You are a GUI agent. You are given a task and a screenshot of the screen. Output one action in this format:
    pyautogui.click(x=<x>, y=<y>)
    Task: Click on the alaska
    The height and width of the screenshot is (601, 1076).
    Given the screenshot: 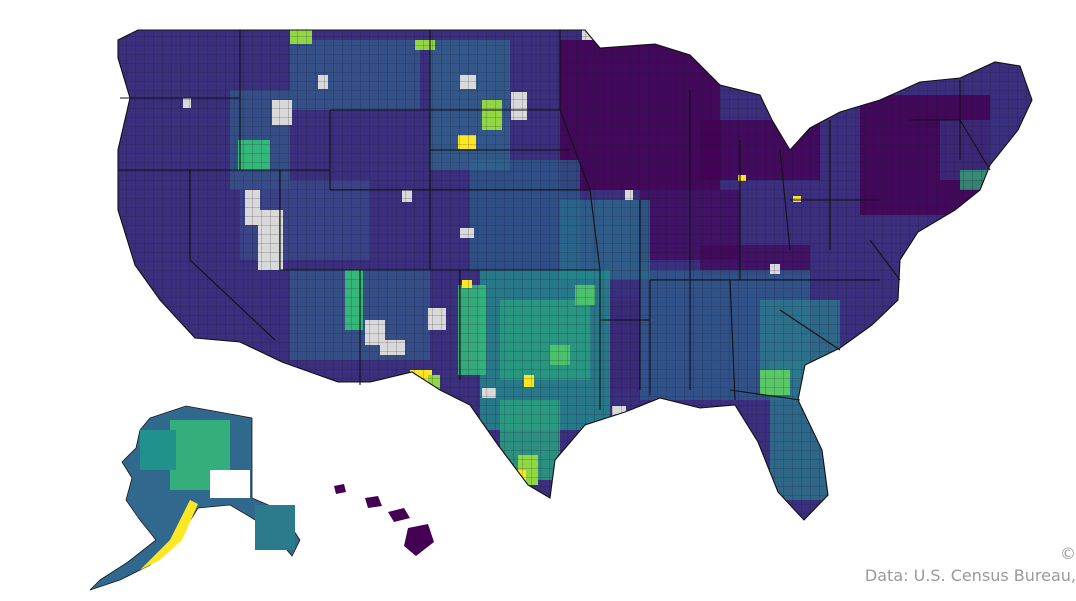 What is the action you would take?
    pyautogui.click(x=195, y=498)
    